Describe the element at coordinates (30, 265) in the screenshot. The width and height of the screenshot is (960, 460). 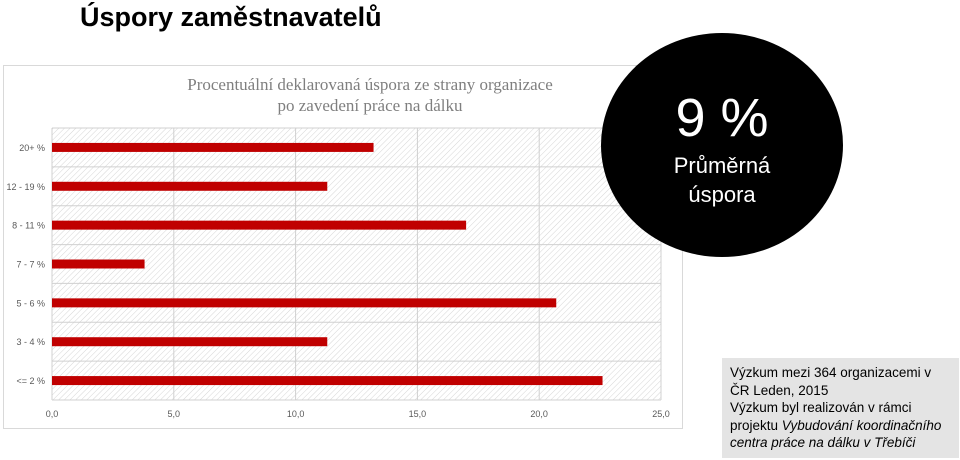
I see `category-label: 7 - 7 %` at that location.